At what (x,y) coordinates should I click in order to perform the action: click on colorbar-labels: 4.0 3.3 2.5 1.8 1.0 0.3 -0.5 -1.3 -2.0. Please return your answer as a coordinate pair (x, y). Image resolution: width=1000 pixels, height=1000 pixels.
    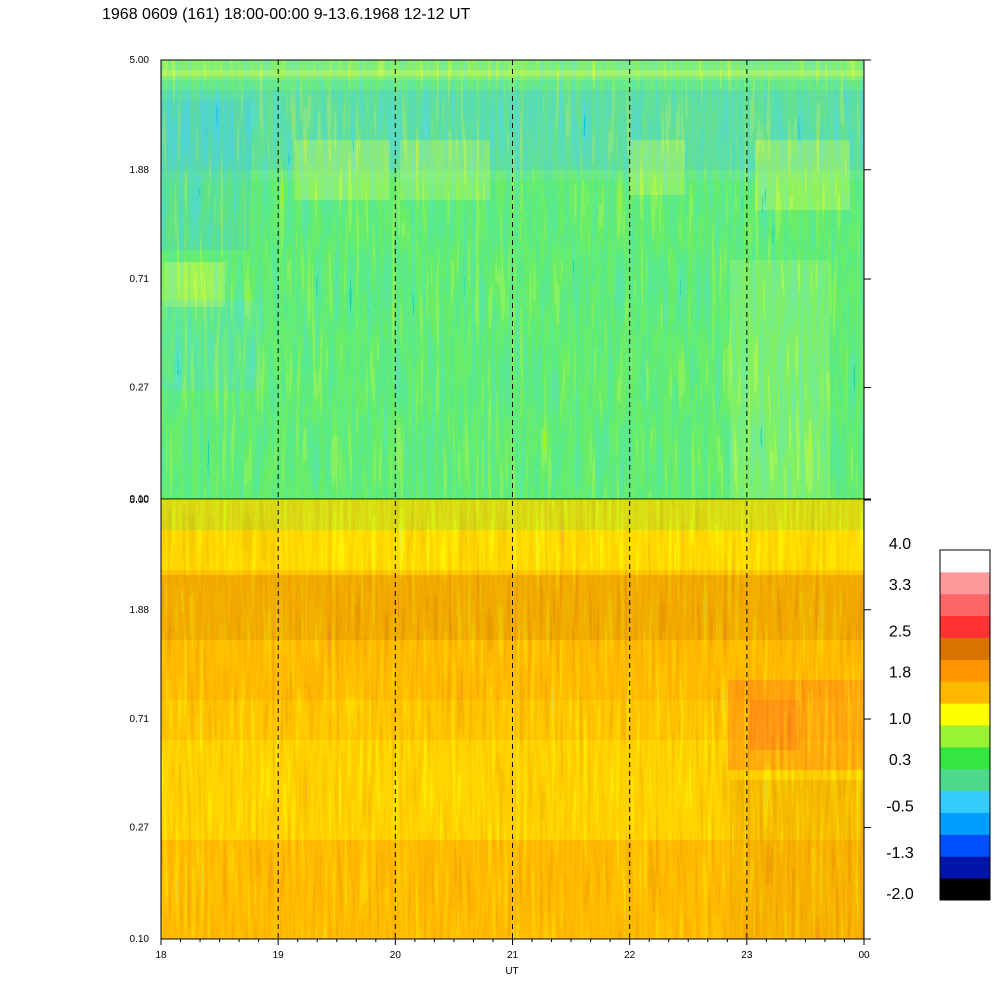
    Looking at the image, I should click on (900, 719).